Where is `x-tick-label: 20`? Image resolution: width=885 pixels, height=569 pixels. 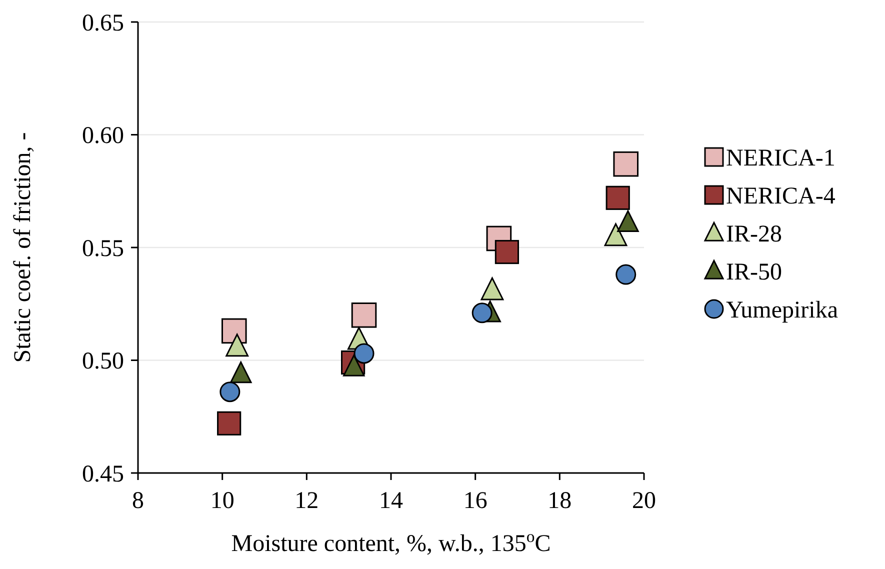 x-tick-label: 20 is located at coordinates (644, 501).